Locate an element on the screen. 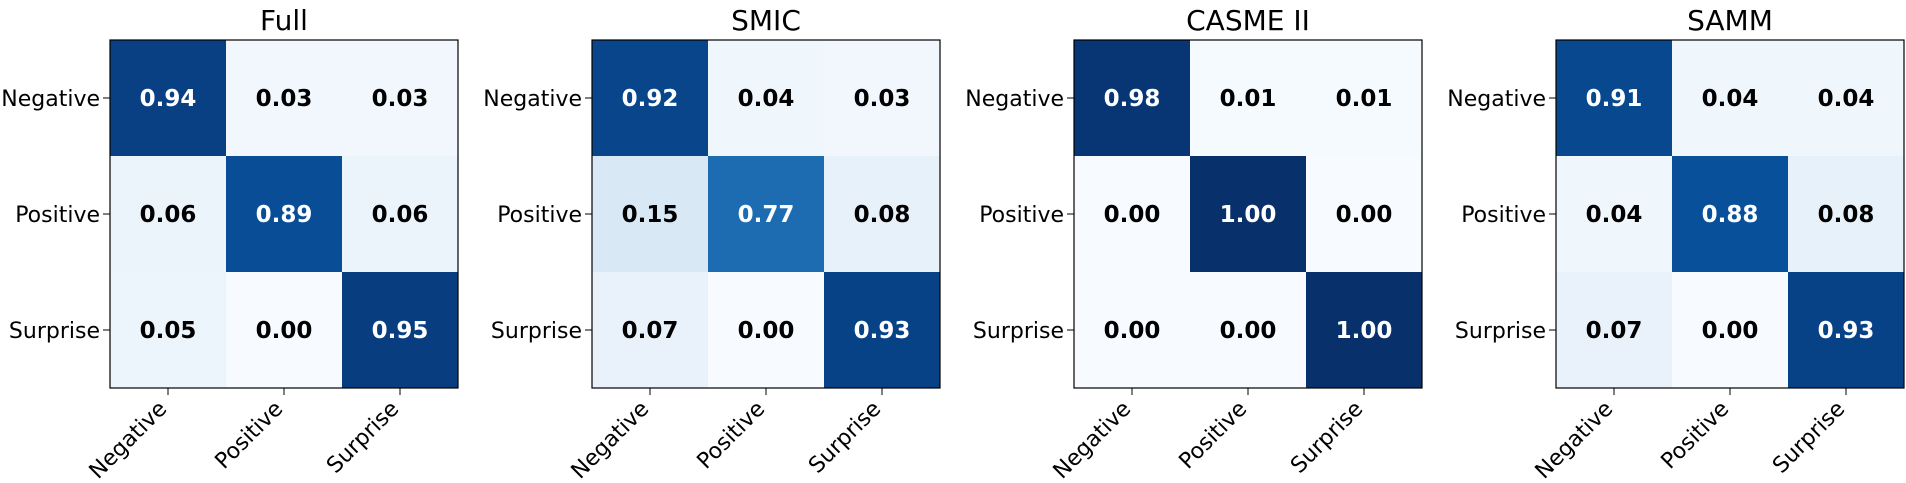 Image resolution: width=1906 pixels, height=483 pixels. cell-value-label: 0.95 is located at coordinates (400, 331).